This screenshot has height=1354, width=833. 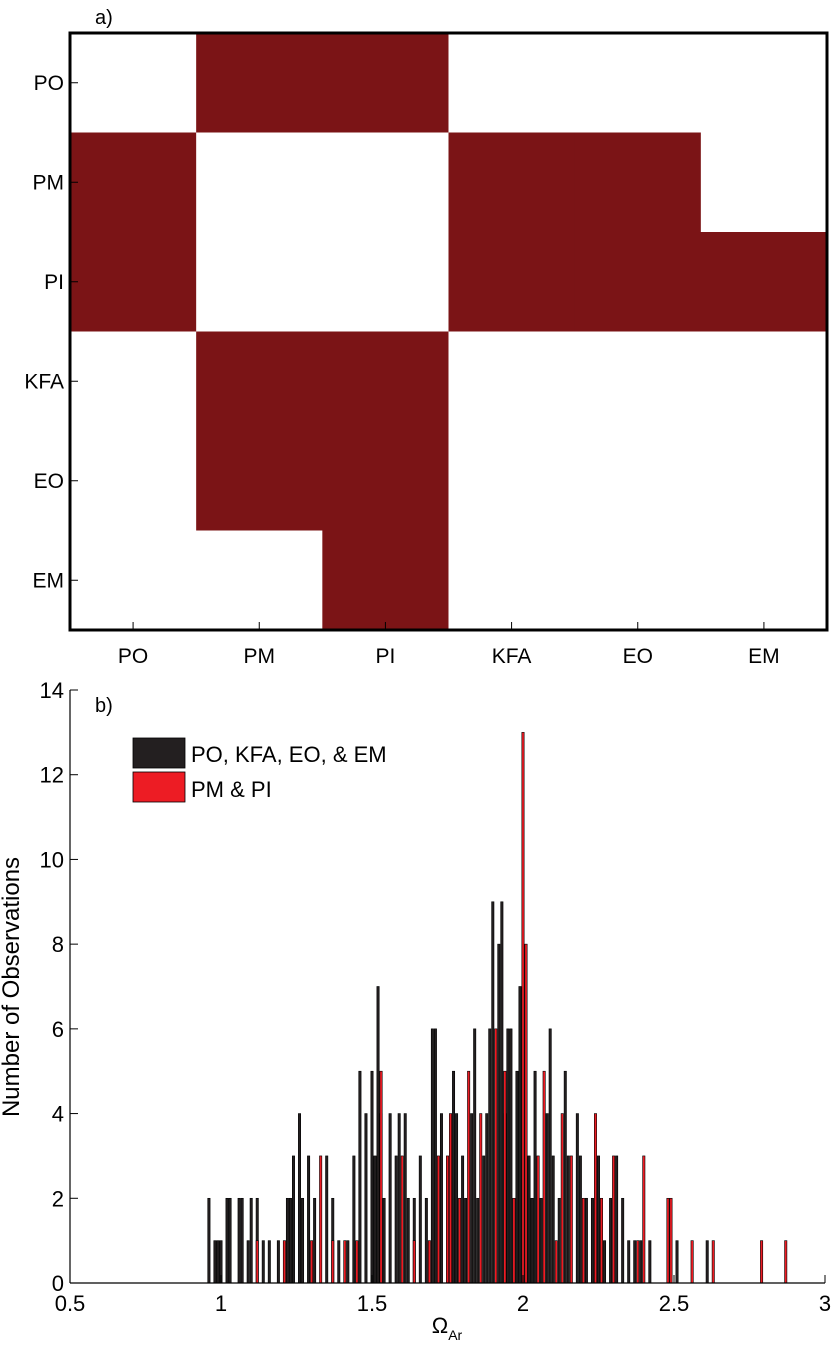 What do you see at coordinates (638, 282) in the screenshot?
I see `matrix-cell-pi-eo` at bounding box center [638, 282].